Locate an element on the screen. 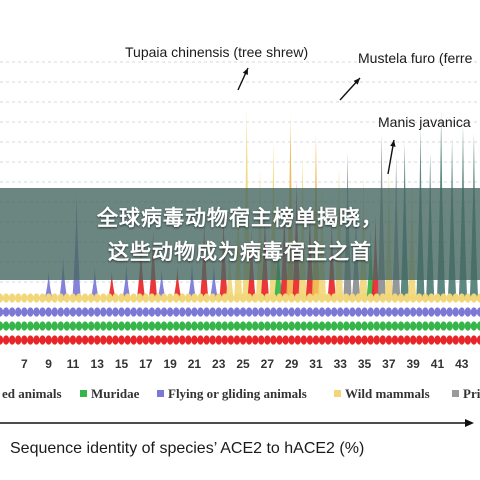  legend-item-red: ed animals is located at coordinates (32, 394).